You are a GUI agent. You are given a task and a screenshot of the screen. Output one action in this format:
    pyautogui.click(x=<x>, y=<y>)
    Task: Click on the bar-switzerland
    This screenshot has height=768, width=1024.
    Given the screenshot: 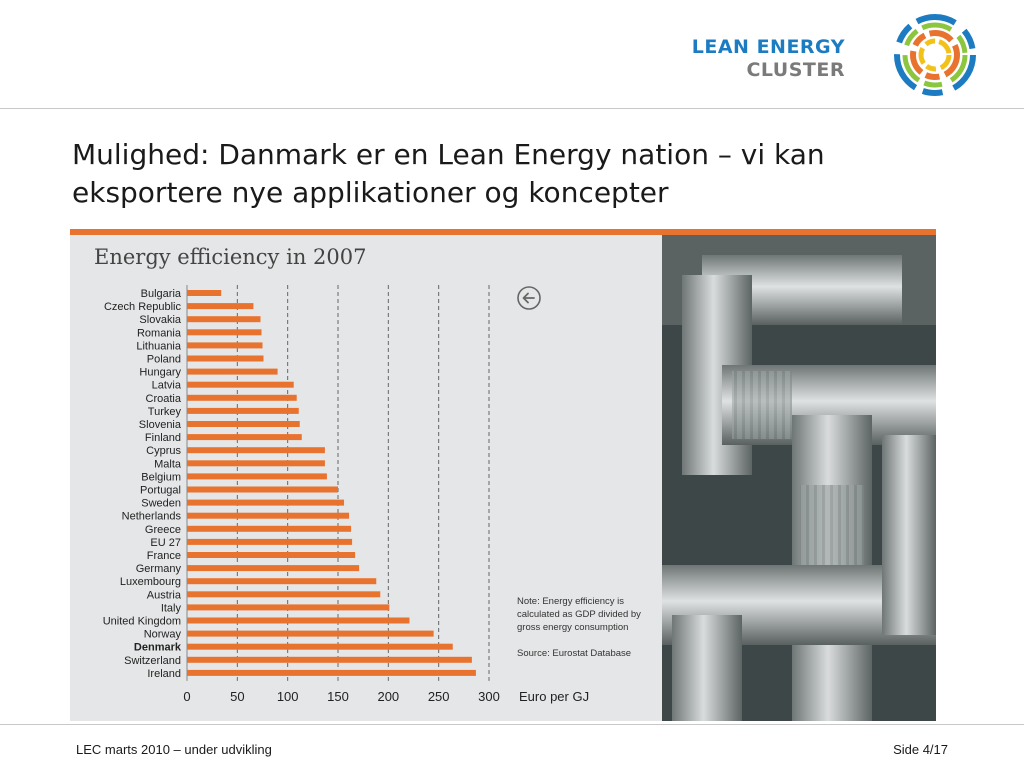 What is the action you would take?
    pyautogui.click(x=329, y=659)
    